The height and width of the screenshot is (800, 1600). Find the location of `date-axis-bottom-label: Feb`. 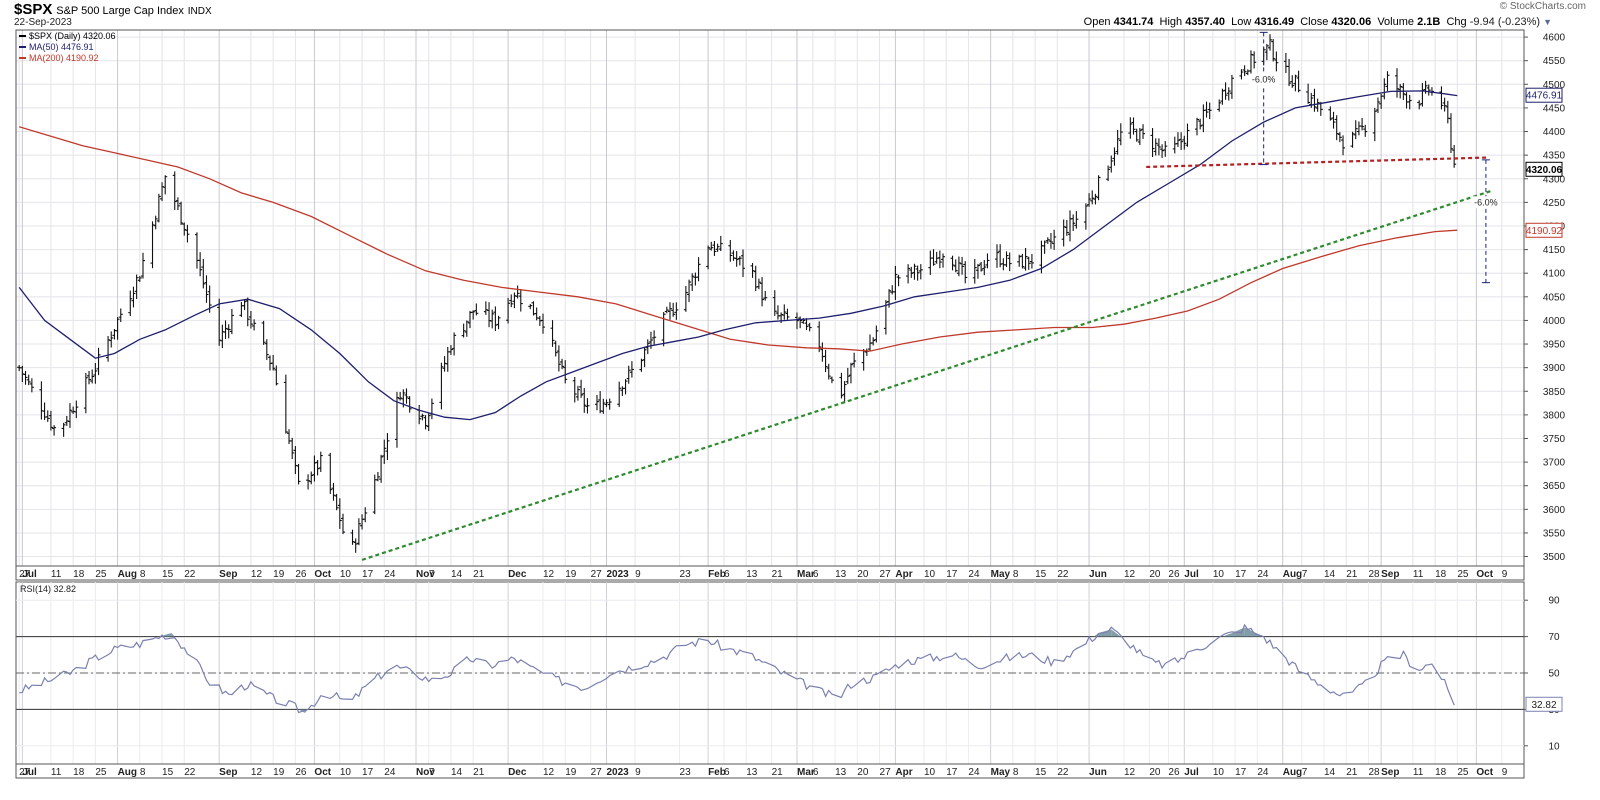

date-axis-bottom-label: Feb is located at coordinates (717, 772).